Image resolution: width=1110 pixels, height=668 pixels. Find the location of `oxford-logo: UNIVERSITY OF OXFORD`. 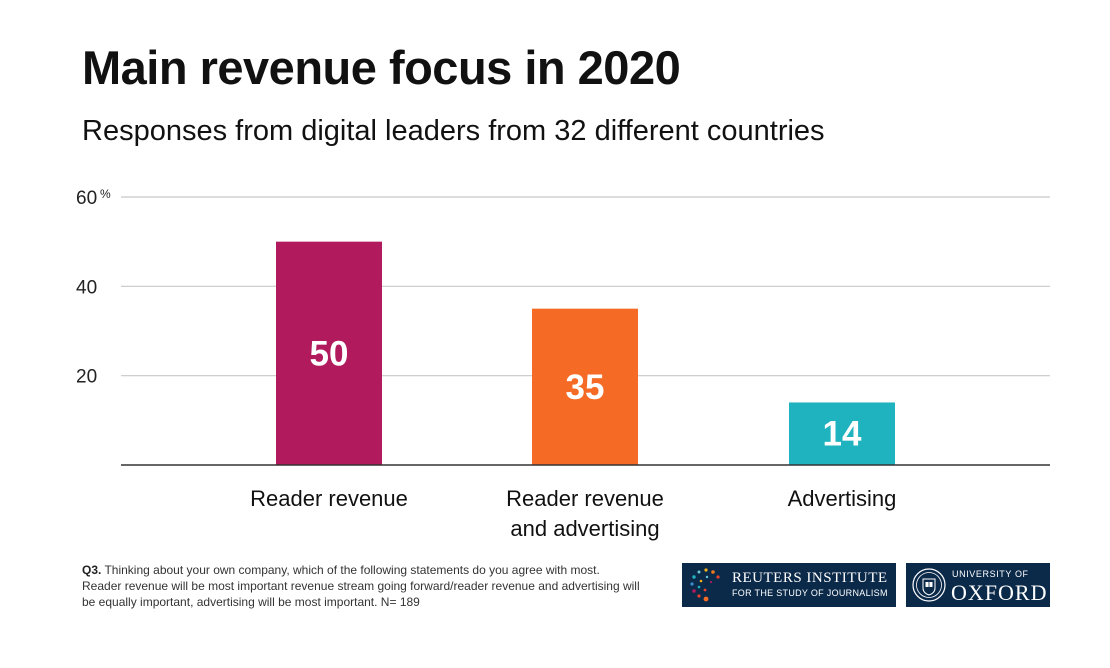

oxford-logo: UNIVERSITY OF OXFORD is located at coordinates (978, 585).